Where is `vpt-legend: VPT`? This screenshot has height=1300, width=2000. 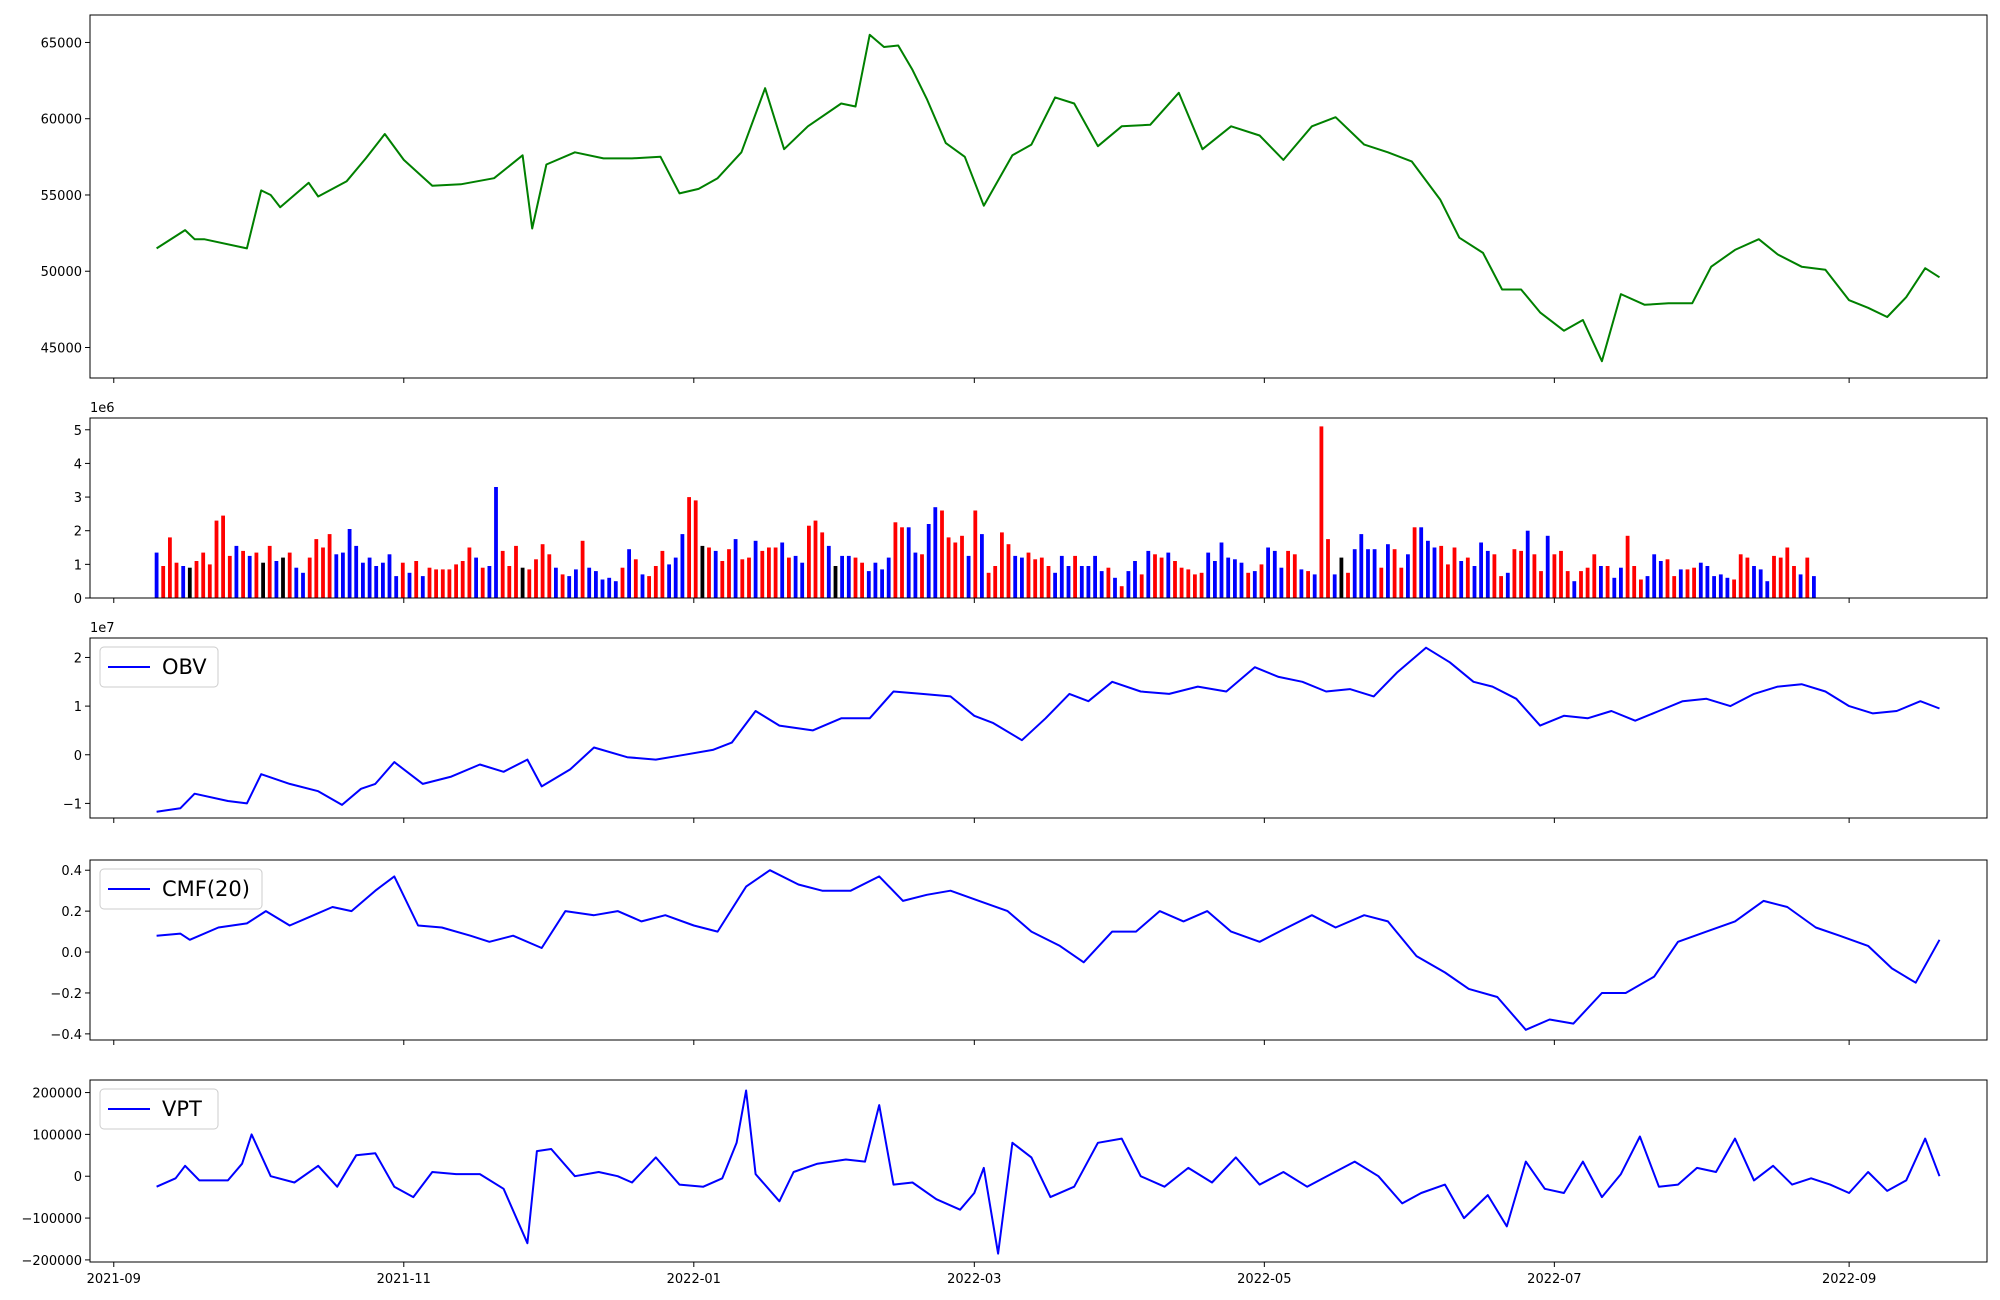 vpt-legend: VPT is located at coordinates (159, 1109).